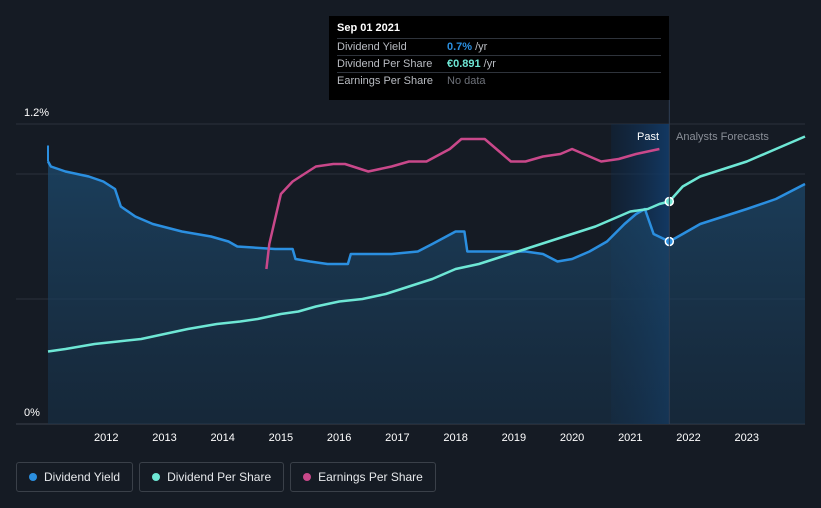  What do you see at coordinates (281, 438) in the screenshot?
I see `x-tick-label: 2015` at bounding box center [281, 438].